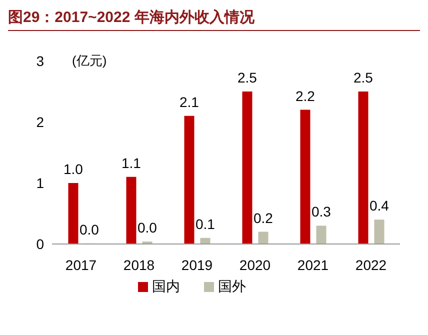 Image resolution: width=428 pixels, height=335 pixels. What do you see at coordinates (139, 264) in the screenshot?
I see `x-tick-label: 2018` at bounding box center [139, 264].